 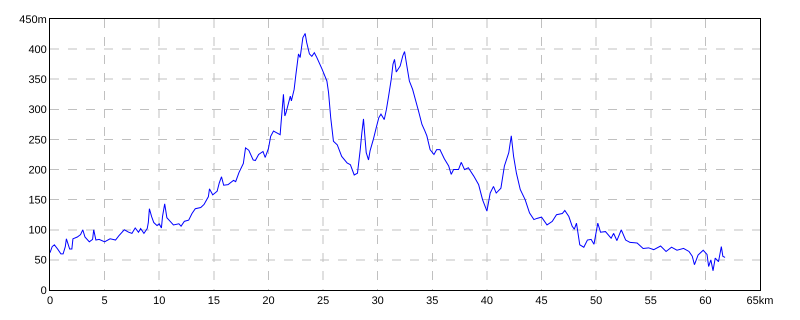 What do you see at coordinates (40, 260) in the screenshot?
I see `y-tick-label: 50` at bounding box center [40, 260].